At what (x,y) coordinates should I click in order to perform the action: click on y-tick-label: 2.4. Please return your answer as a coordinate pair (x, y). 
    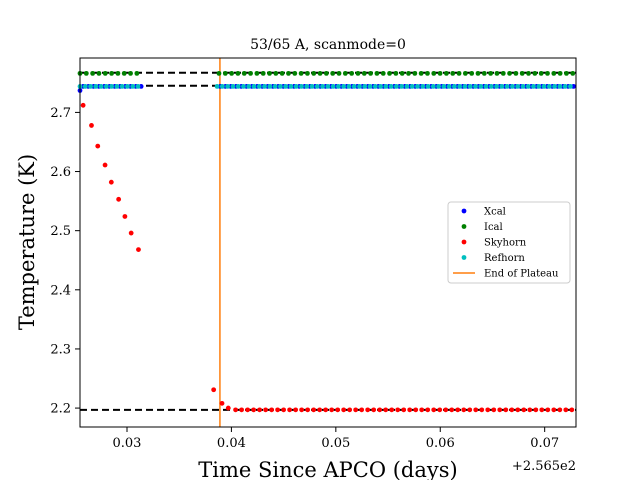
    Looking at the image, I should click on (60, 290).